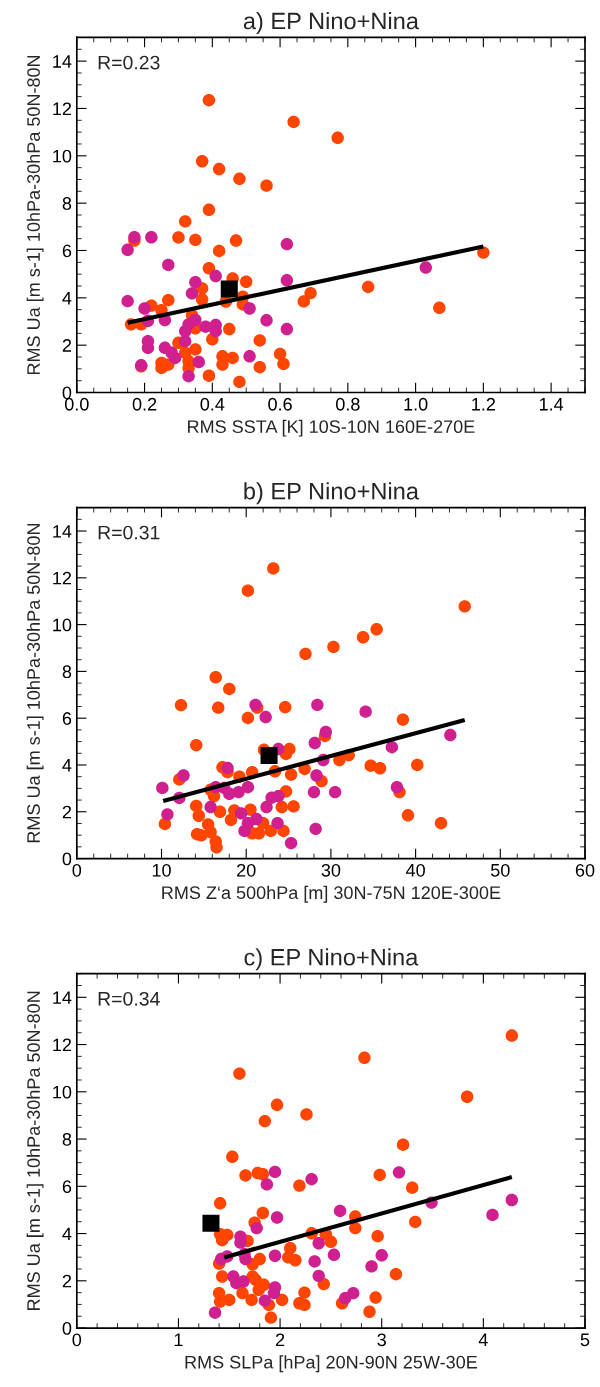  Describe the element at coordinates (280, 404) in the screenshot. I see `x-tick-label: 0.6` at that location.